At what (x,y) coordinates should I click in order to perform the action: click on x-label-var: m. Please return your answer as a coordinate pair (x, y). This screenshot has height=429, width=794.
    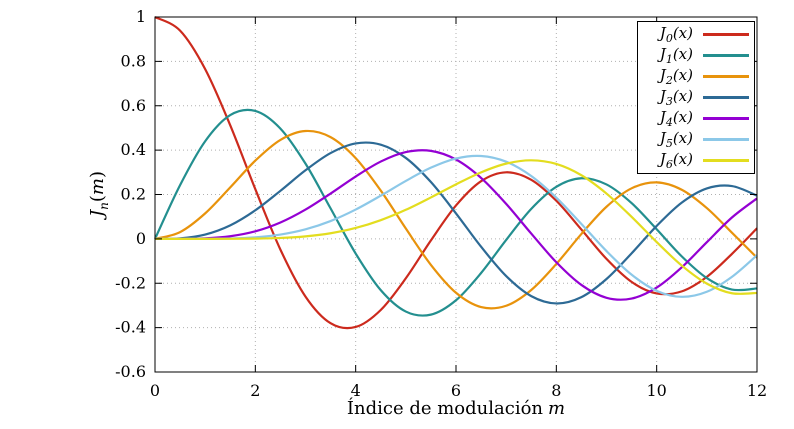
    Looking at the image, I should click on (557, 408).